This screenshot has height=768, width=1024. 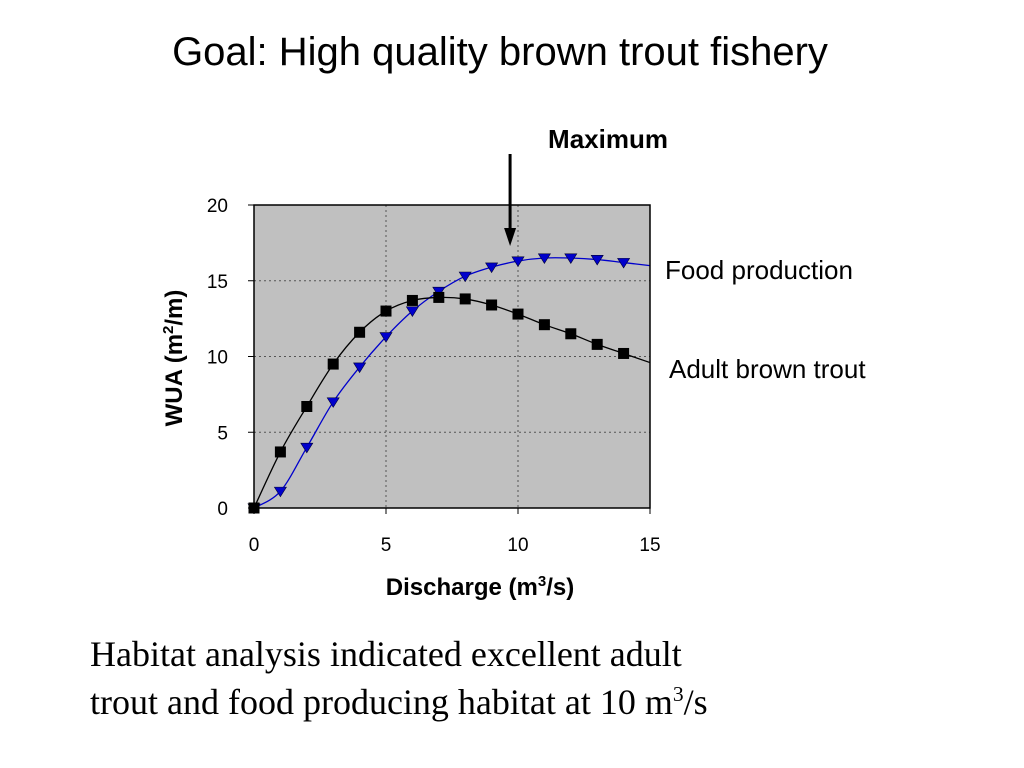 I want to click on maximum-arrow-head, so click(x=510, y=237).